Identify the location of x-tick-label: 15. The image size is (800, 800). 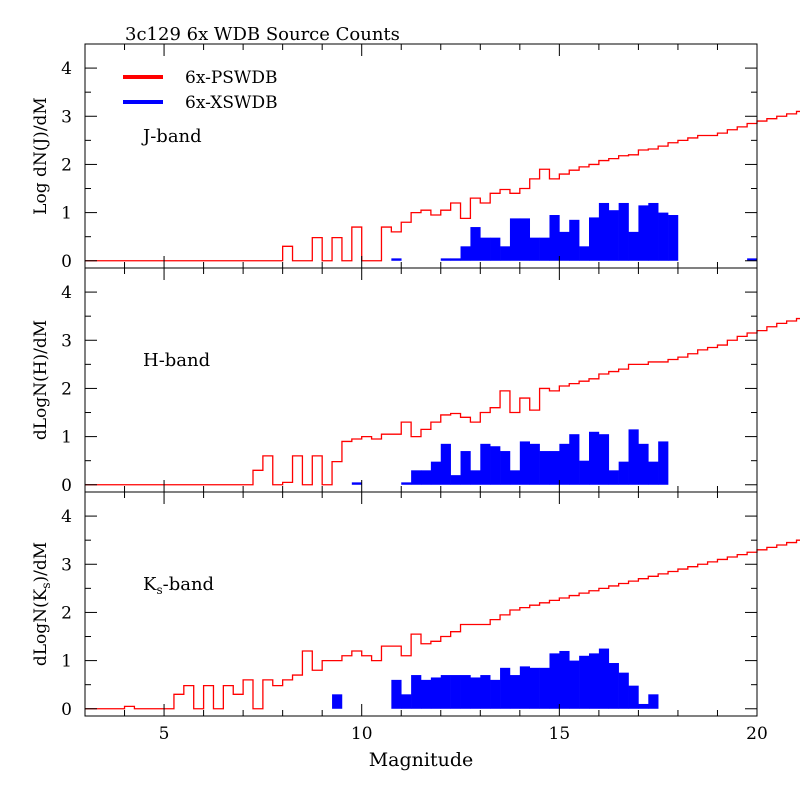
(560, 734).